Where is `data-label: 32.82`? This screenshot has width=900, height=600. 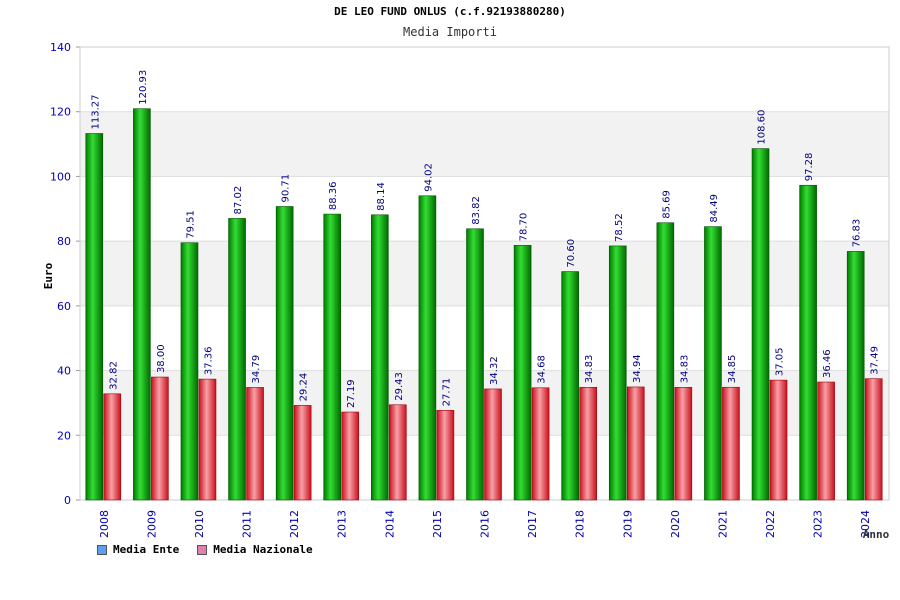 data-label: 32.82 is located at coordinates (113, 375).